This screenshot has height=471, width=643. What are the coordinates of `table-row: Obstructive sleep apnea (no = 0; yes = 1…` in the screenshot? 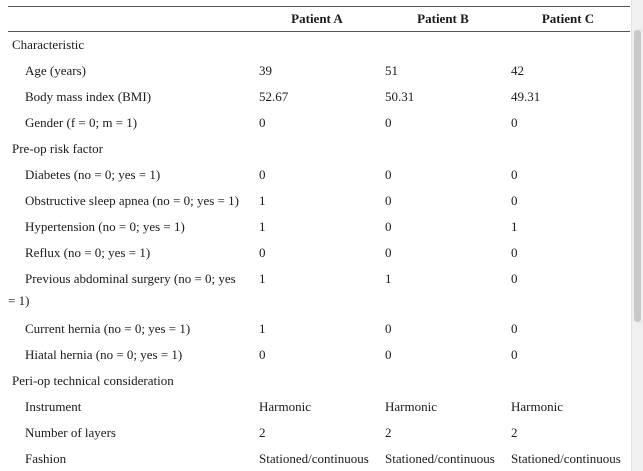 It's located at (319, 201).